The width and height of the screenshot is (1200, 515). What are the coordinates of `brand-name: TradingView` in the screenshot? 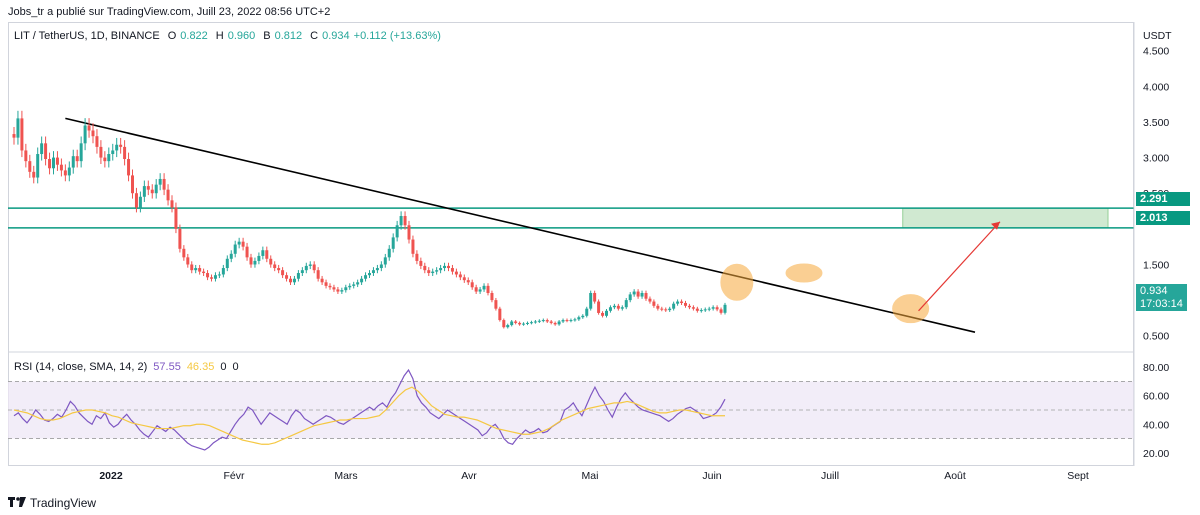 It's located at (63, 502).